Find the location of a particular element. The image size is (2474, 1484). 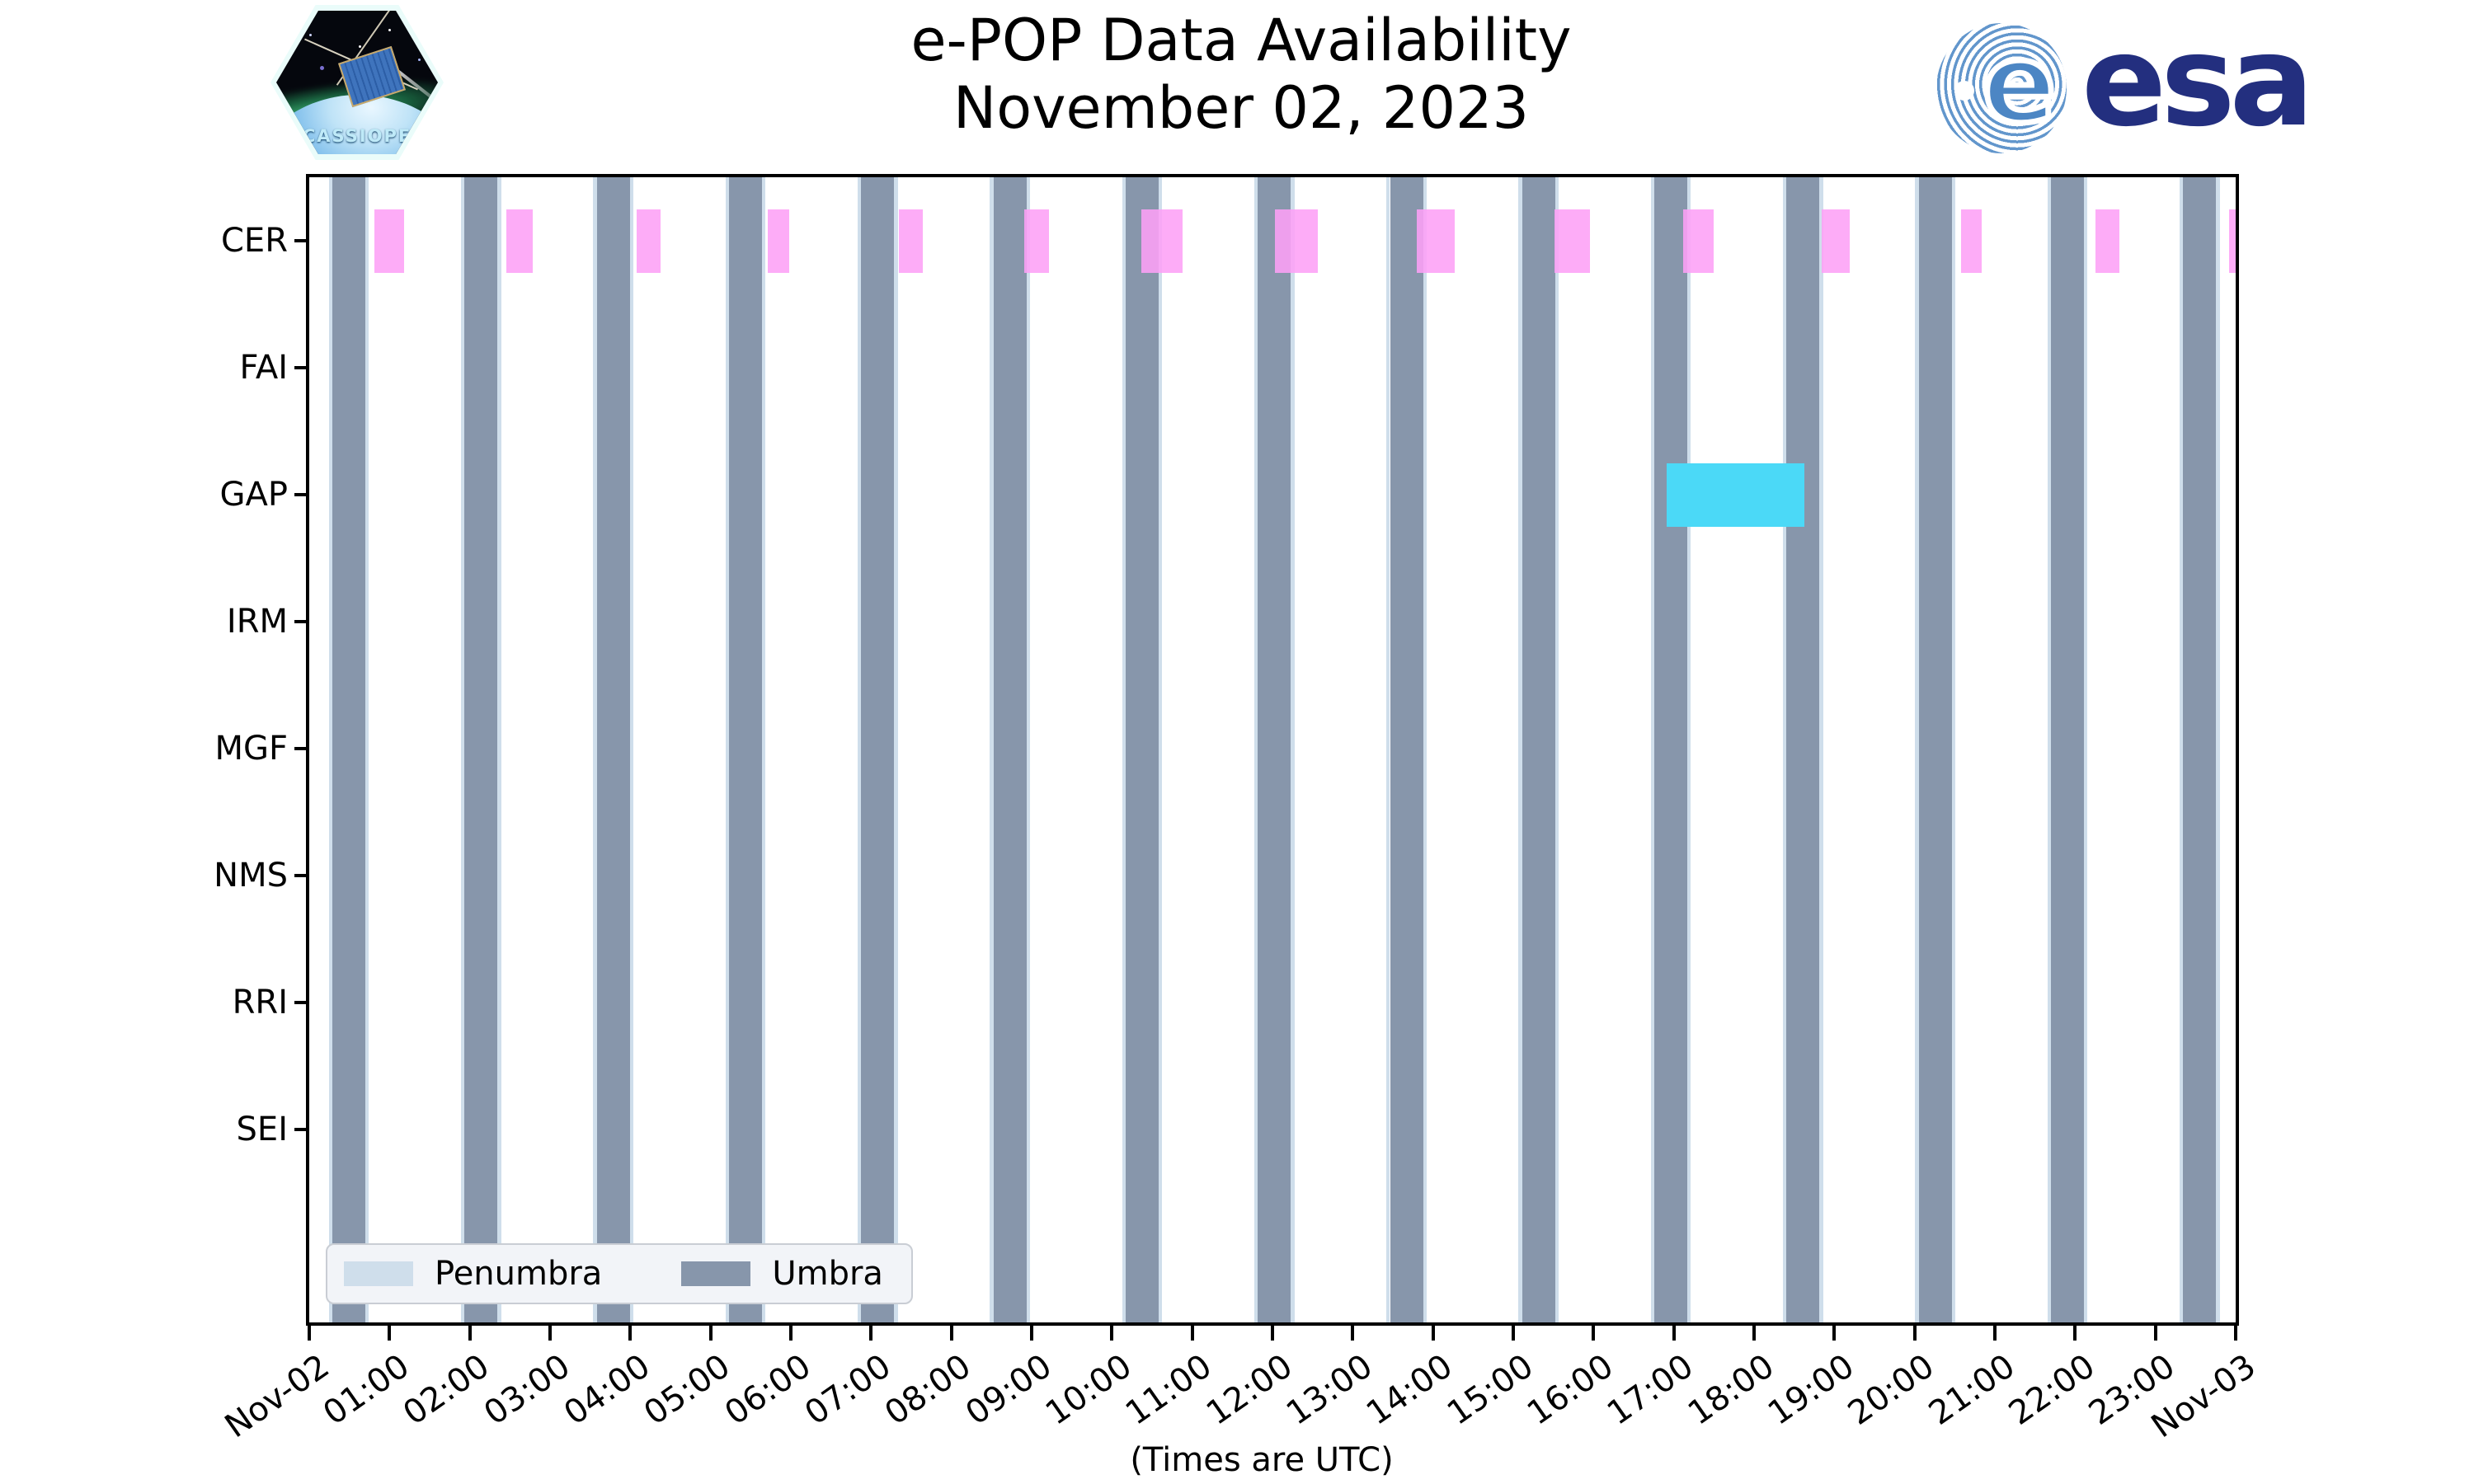

availability-bar-gap is located at coordinates (1735, 495).